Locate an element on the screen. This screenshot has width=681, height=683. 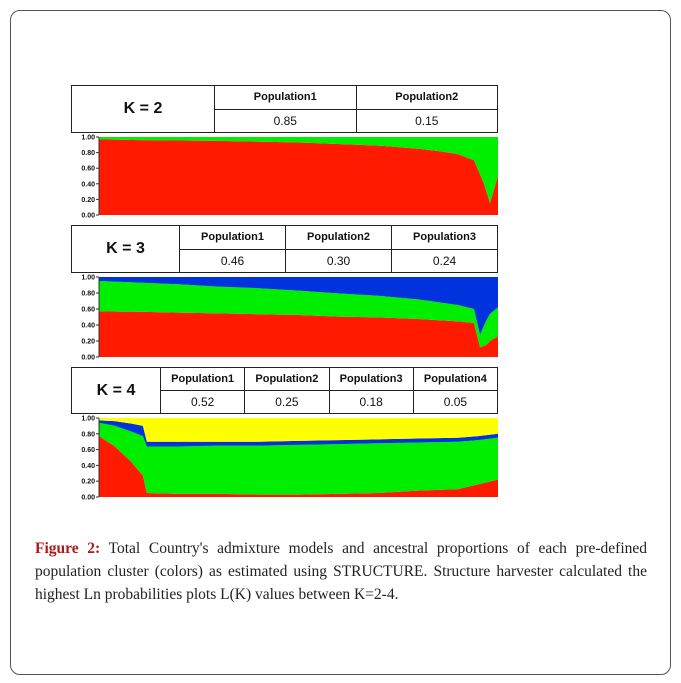
k4-pop2-name: Population2 is located at coordinates (287, 379).